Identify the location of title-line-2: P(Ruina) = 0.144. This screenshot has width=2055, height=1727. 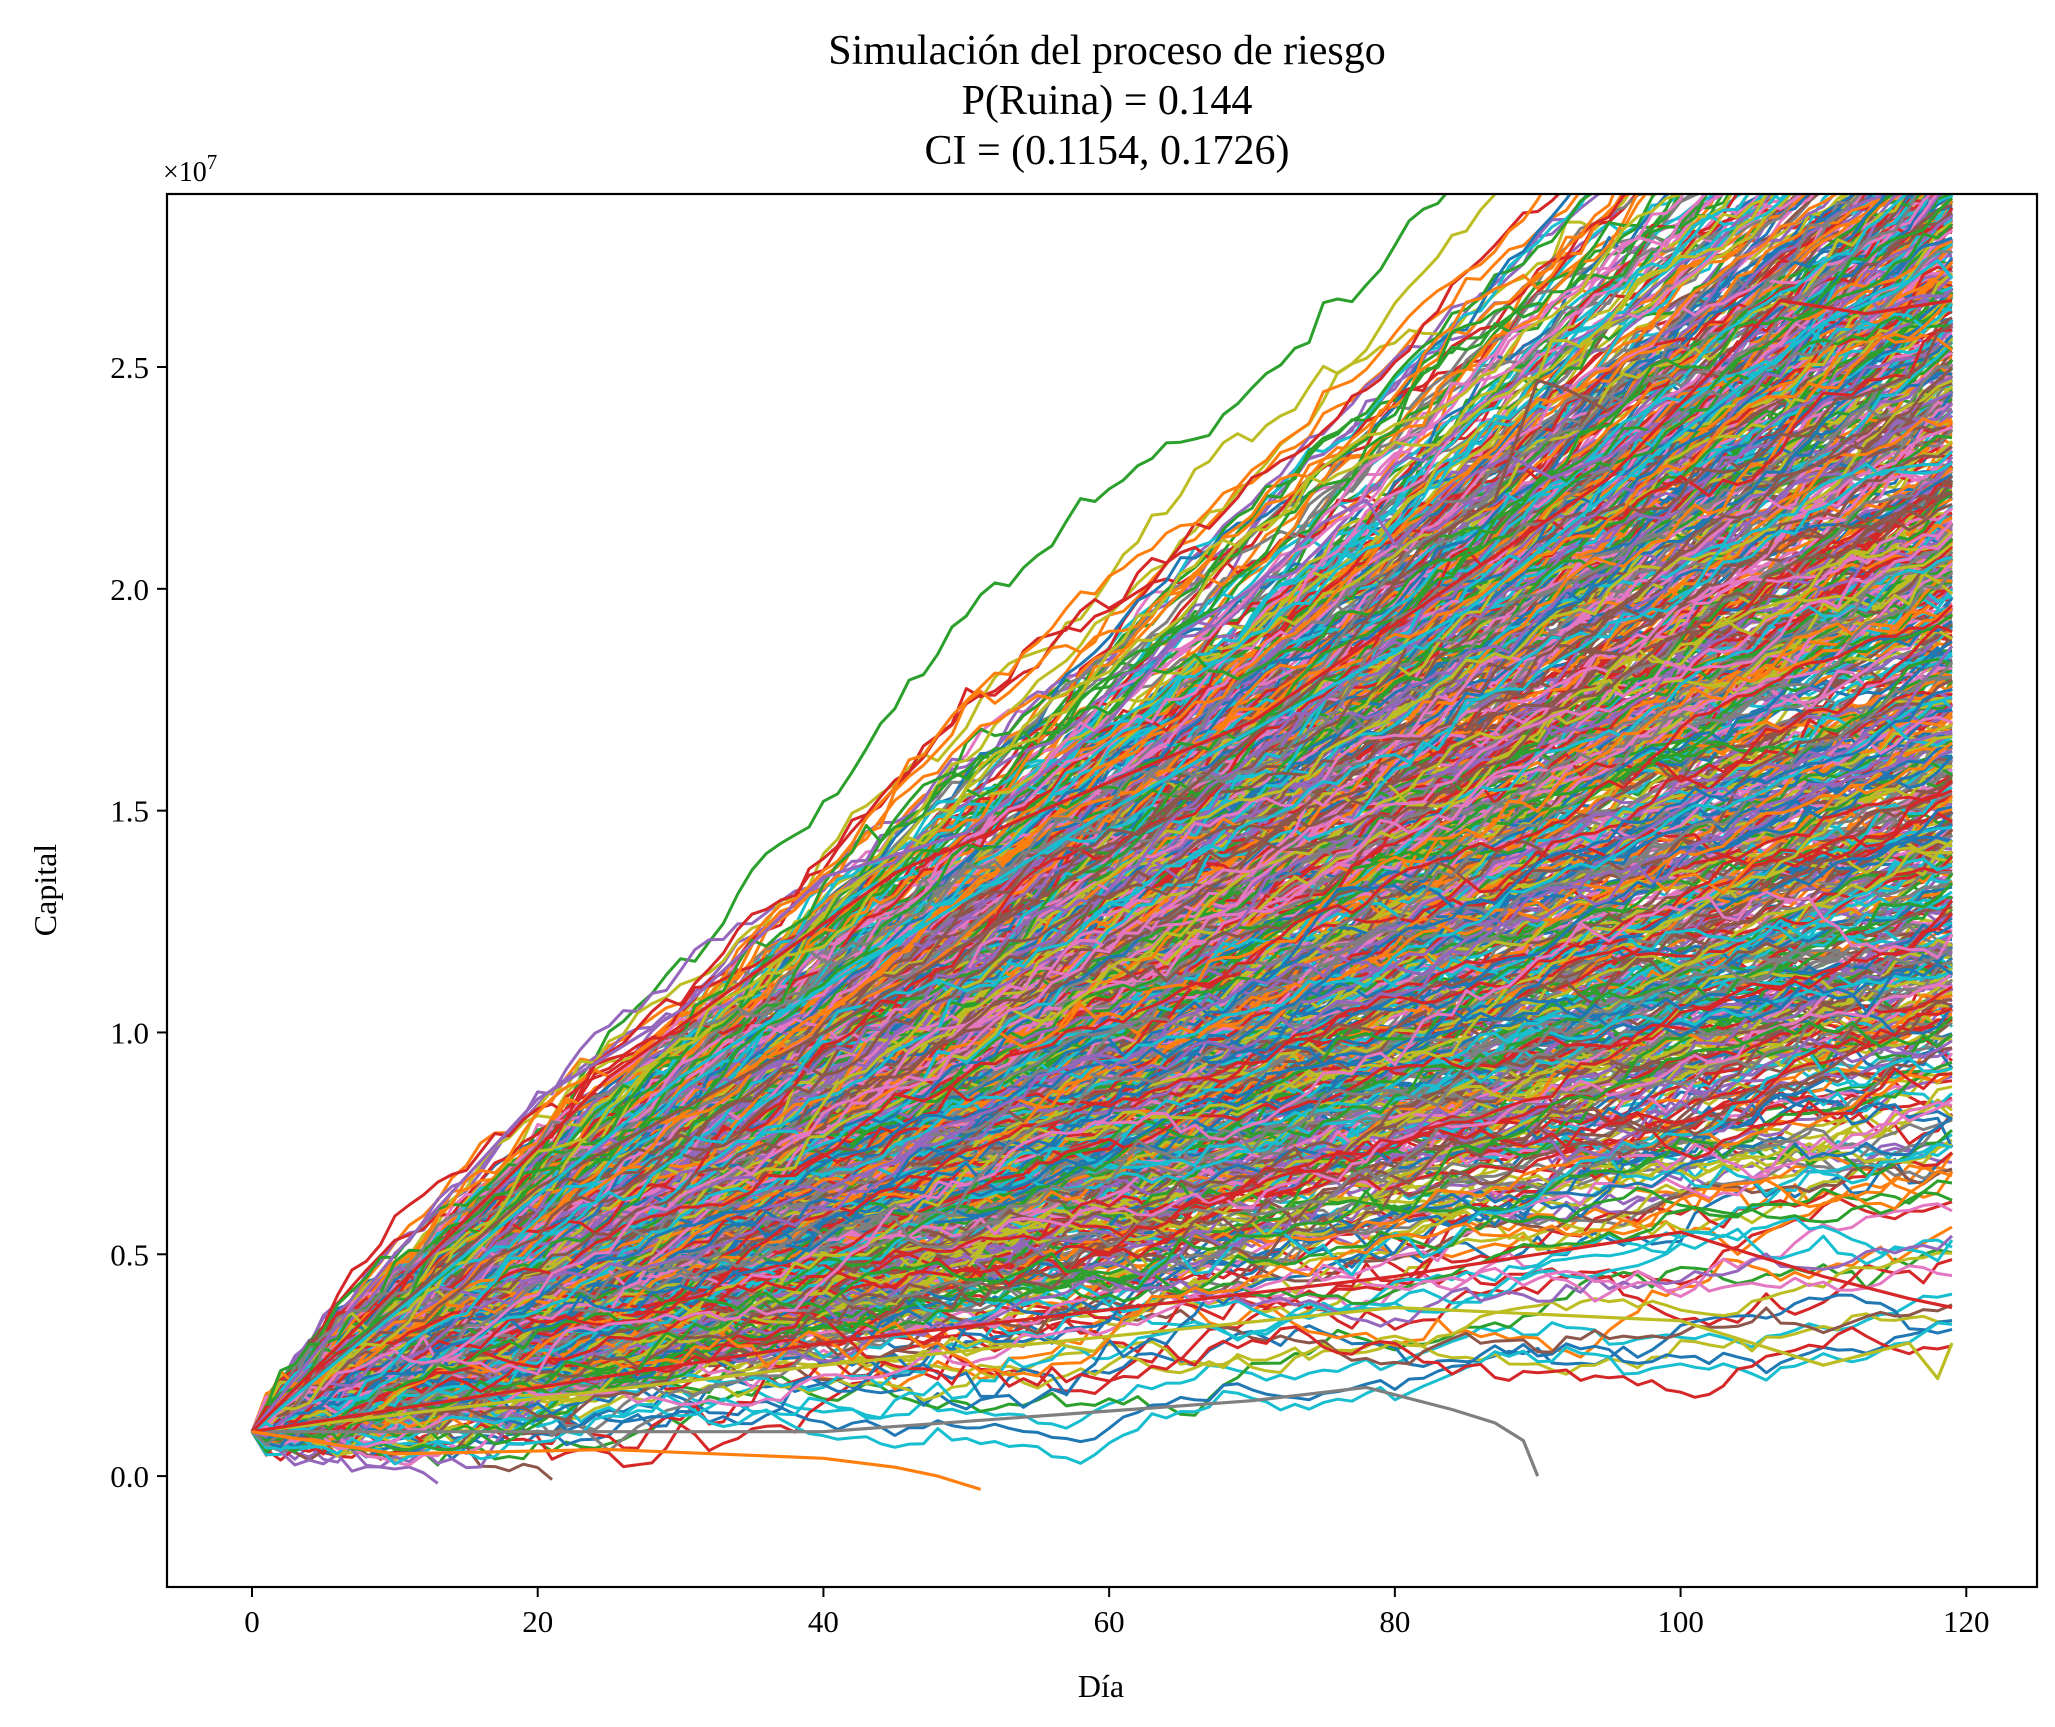
(1107, 101).